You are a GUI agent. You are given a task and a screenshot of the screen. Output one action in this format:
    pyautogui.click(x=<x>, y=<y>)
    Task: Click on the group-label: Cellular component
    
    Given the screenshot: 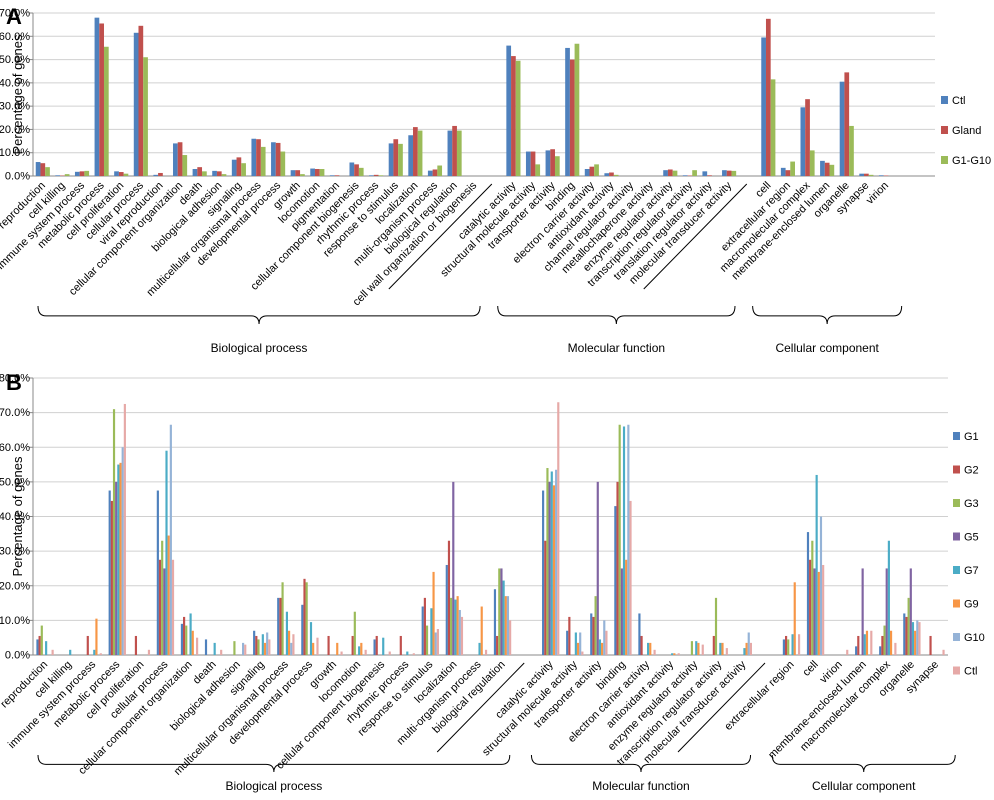 What is the action you would take?
    pyautogui.click(x=827, y=348)
    